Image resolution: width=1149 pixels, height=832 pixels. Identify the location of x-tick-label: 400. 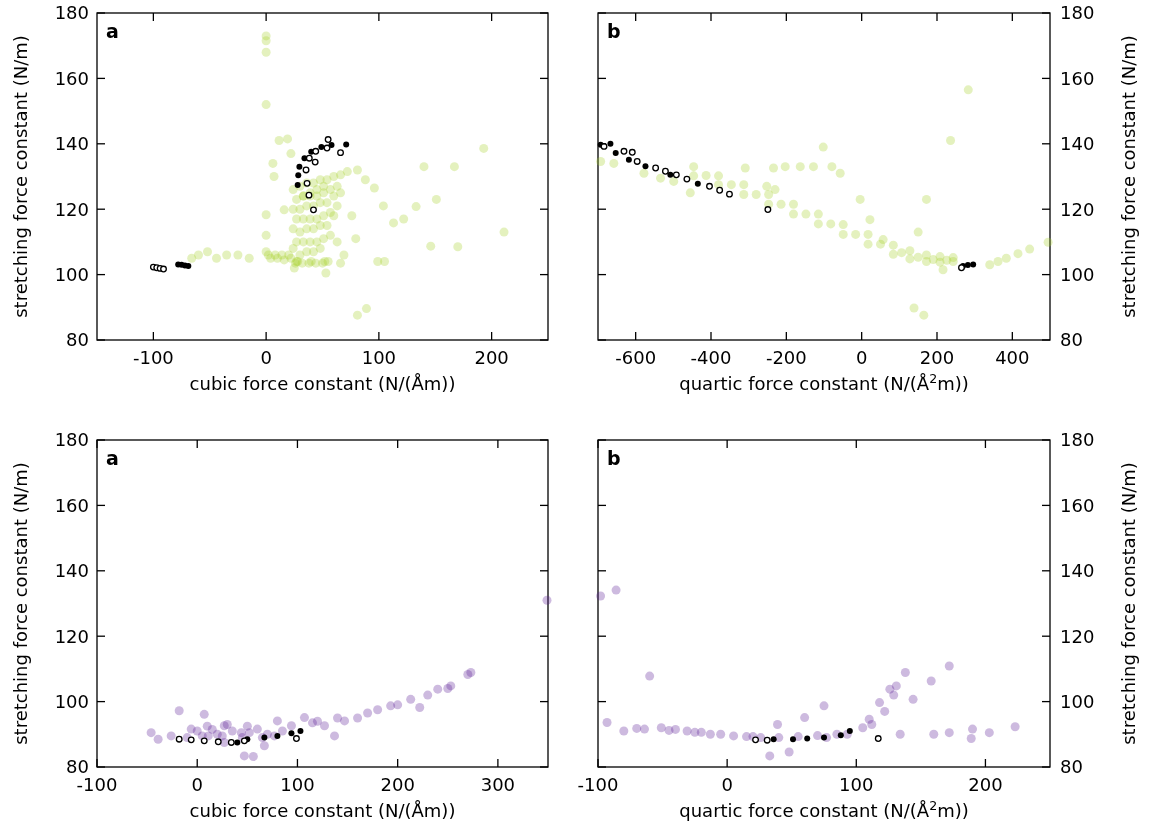
(1012, 357).